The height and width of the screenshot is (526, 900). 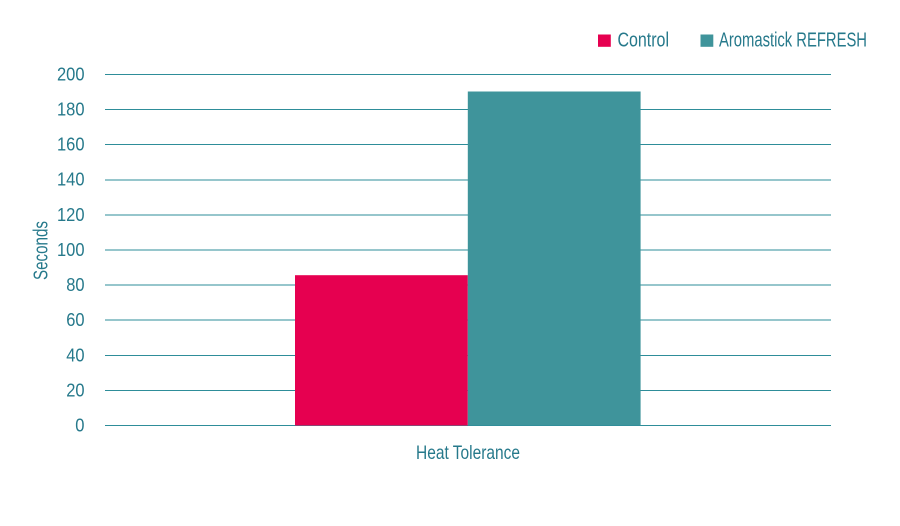 What do you see at coordinates (644, 40) in the screenshot?
I see `svg-text: Control` at bounding box center [644, 40].